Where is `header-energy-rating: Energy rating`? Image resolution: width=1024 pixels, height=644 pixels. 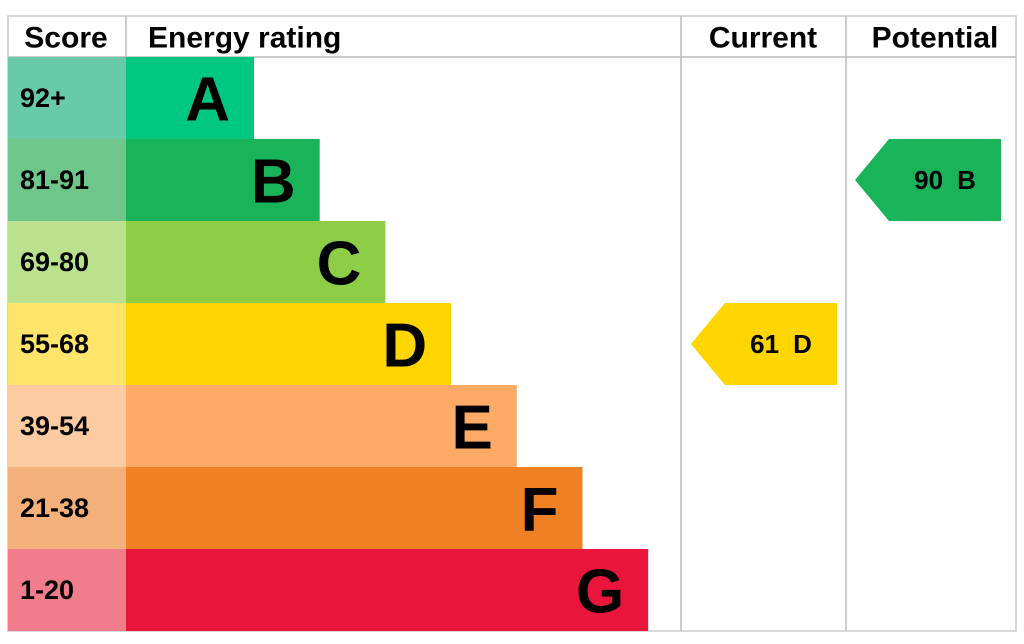
header-energy-rating: Energy rating is located at coordinates (244, 38).